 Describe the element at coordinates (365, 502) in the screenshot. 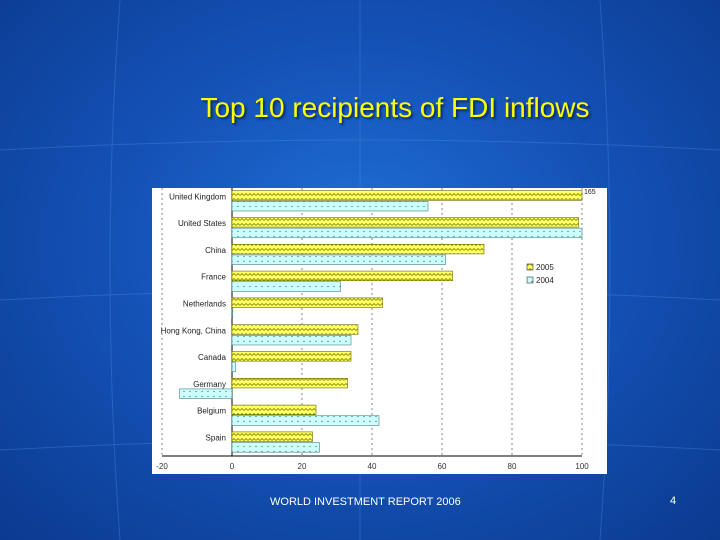

I see `slide-footer: WORLD INVESTMENT REPORT 2006` at that location.